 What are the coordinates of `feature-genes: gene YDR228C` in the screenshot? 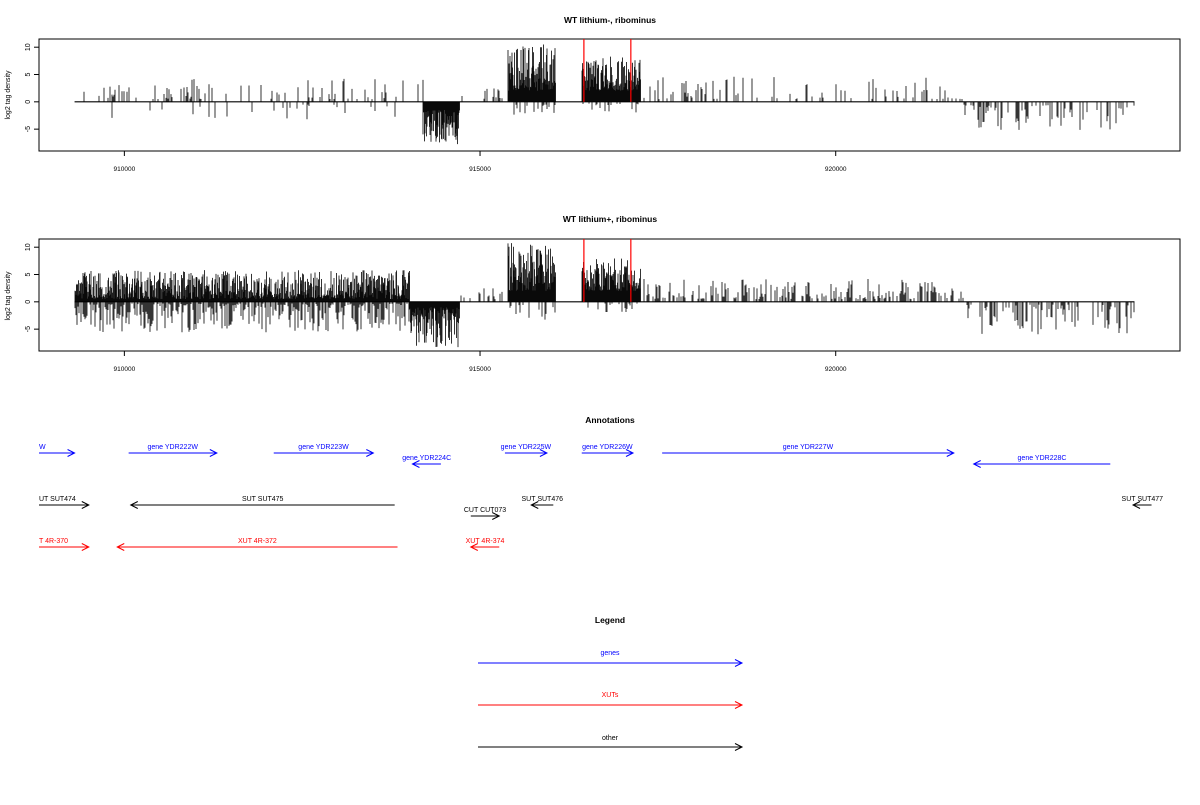 It's located at (1041, 461).